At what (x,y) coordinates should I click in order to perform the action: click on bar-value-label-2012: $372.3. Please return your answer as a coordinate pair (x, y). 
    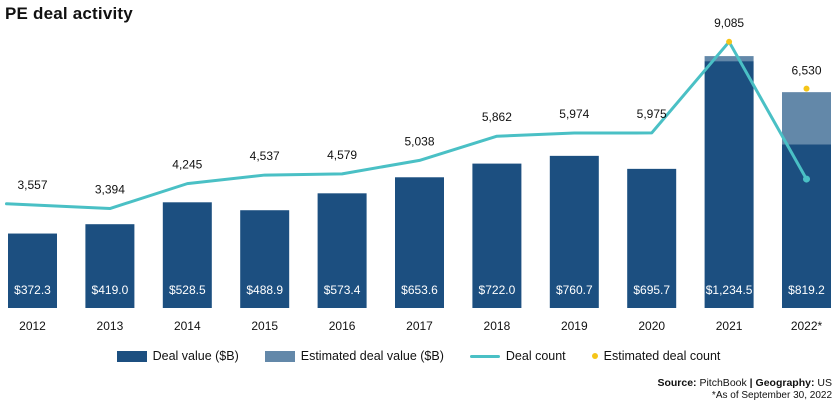
    Looking at the image, I should click on (32, 290).